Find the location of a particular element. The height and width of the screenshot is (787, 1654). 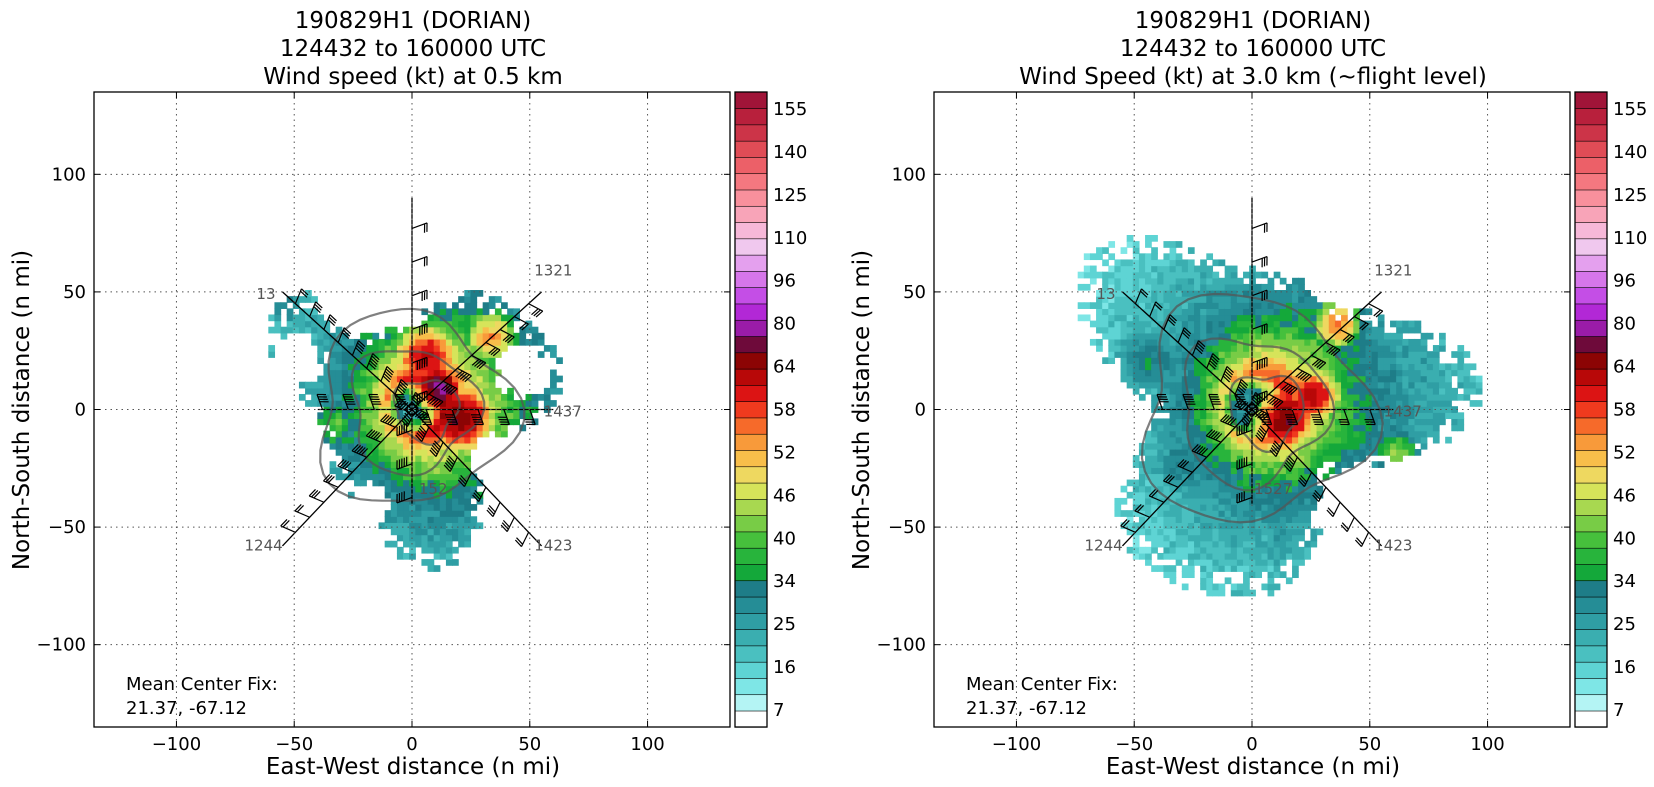

y-tick-label: −50 is located at coordinates (907, 527).